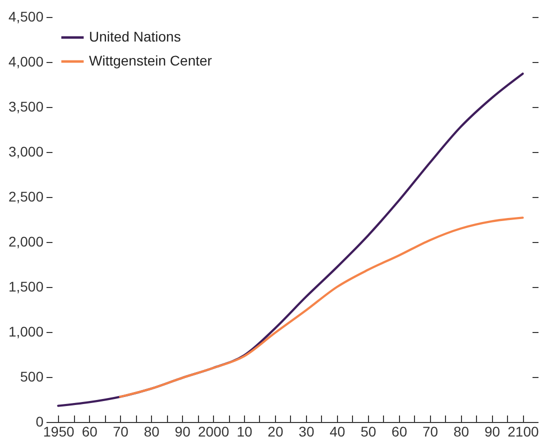 The height and width of the screenshot is (448, 545). What do you see at coordinates (32, 376) in the screenshot?
I see `y-tick-label: 500` at bounding box center [32, 376].